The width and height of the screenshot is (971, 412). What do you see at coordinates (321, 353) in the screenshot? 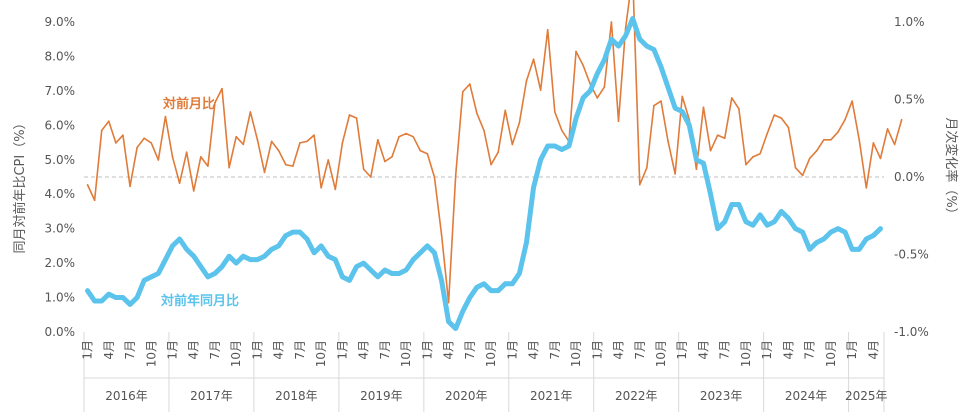
I see `month-tick-label: 10月` at bounding box center [321, 353].